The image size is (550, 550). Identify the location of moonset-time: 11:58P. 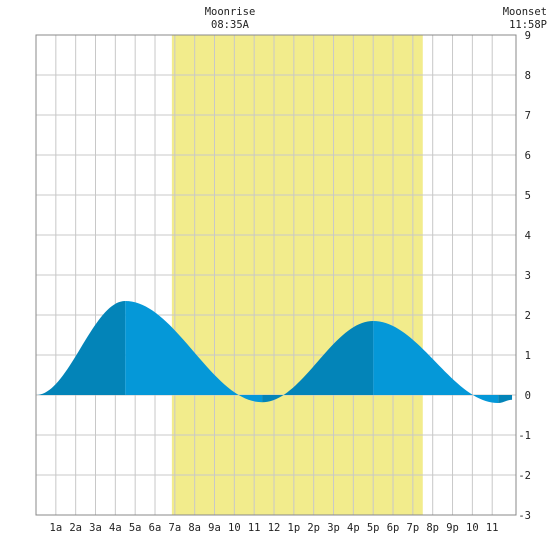
(528, 25).